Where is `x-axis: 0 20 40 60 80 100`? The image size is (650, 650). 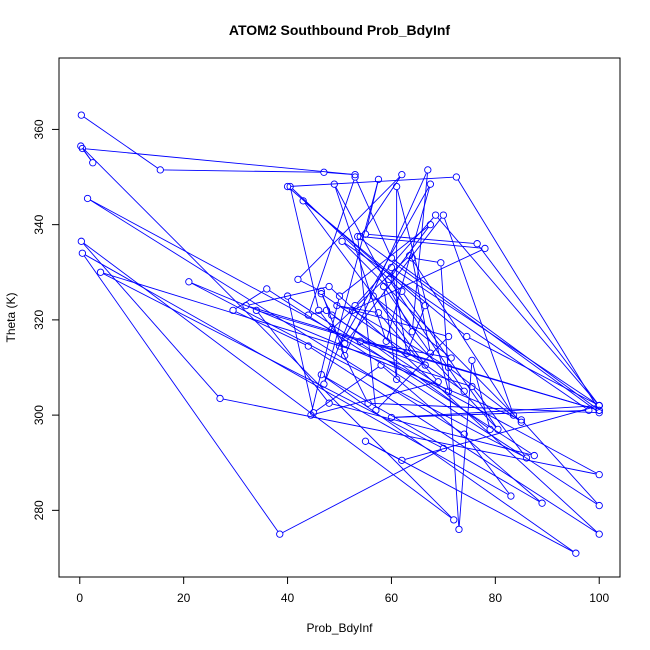
x-axis: 0 20 40 60 80 100 is located at coordinates (343, 590).